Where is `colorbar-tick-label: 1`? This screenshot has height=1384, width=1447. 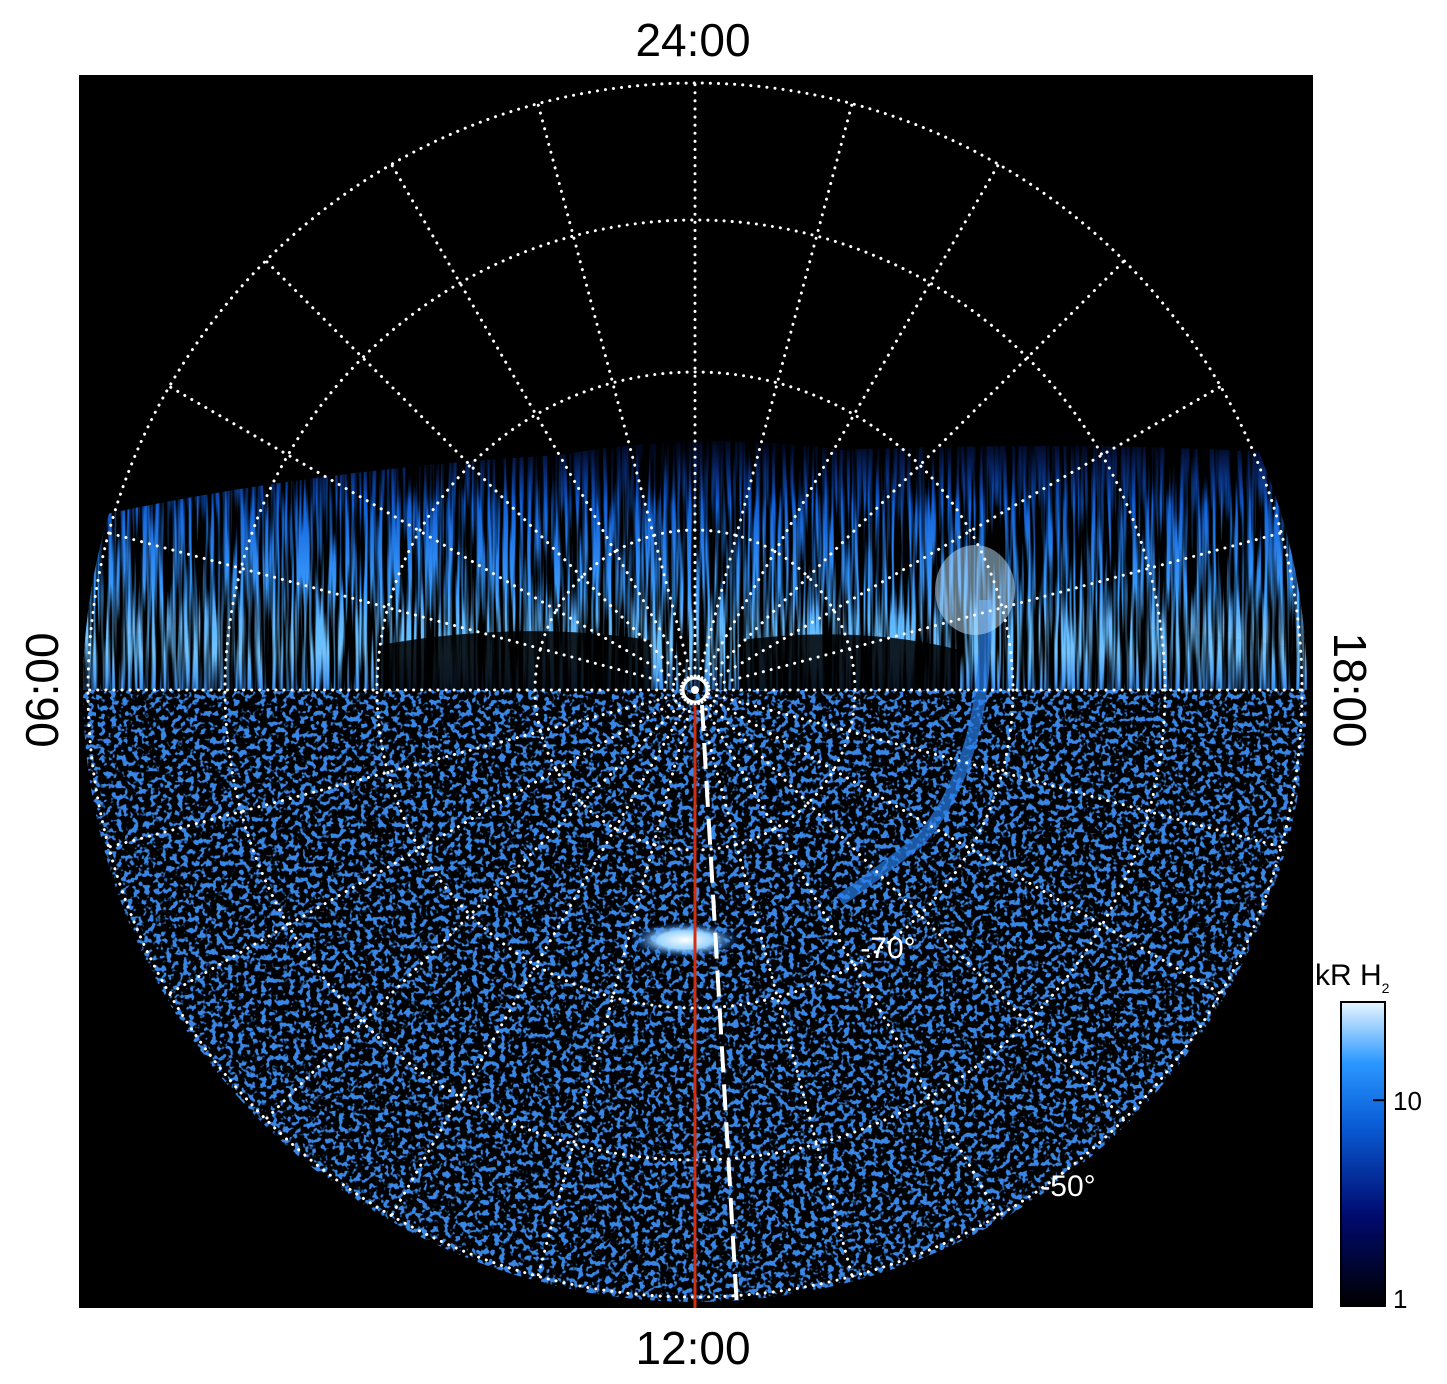
colorbar-tick-label: 1 is located at coordinates (1400, 1299).